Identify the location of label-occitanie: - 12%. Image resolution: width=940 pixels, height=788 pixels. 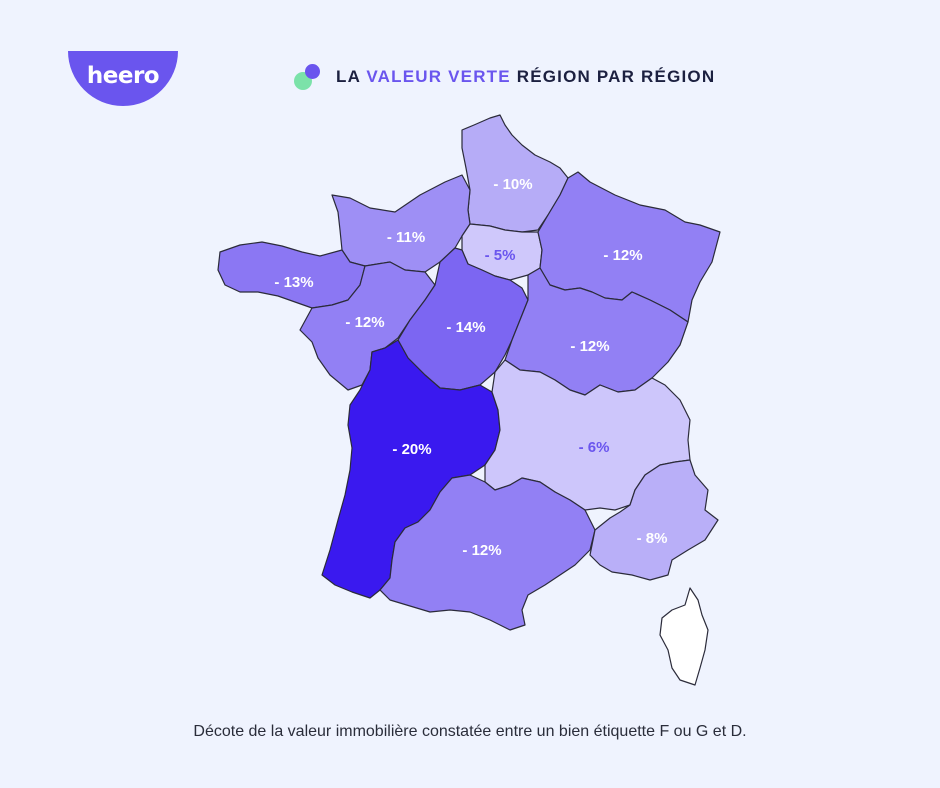
(481, 550).